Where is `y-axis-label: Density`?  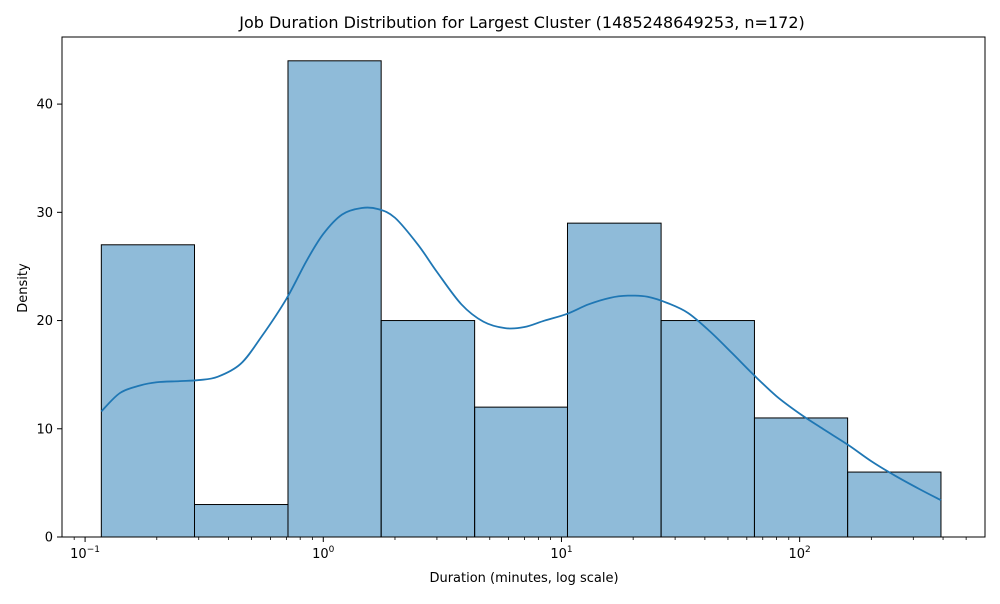
y-axis-label: Density is located at coordinates (23, 288).